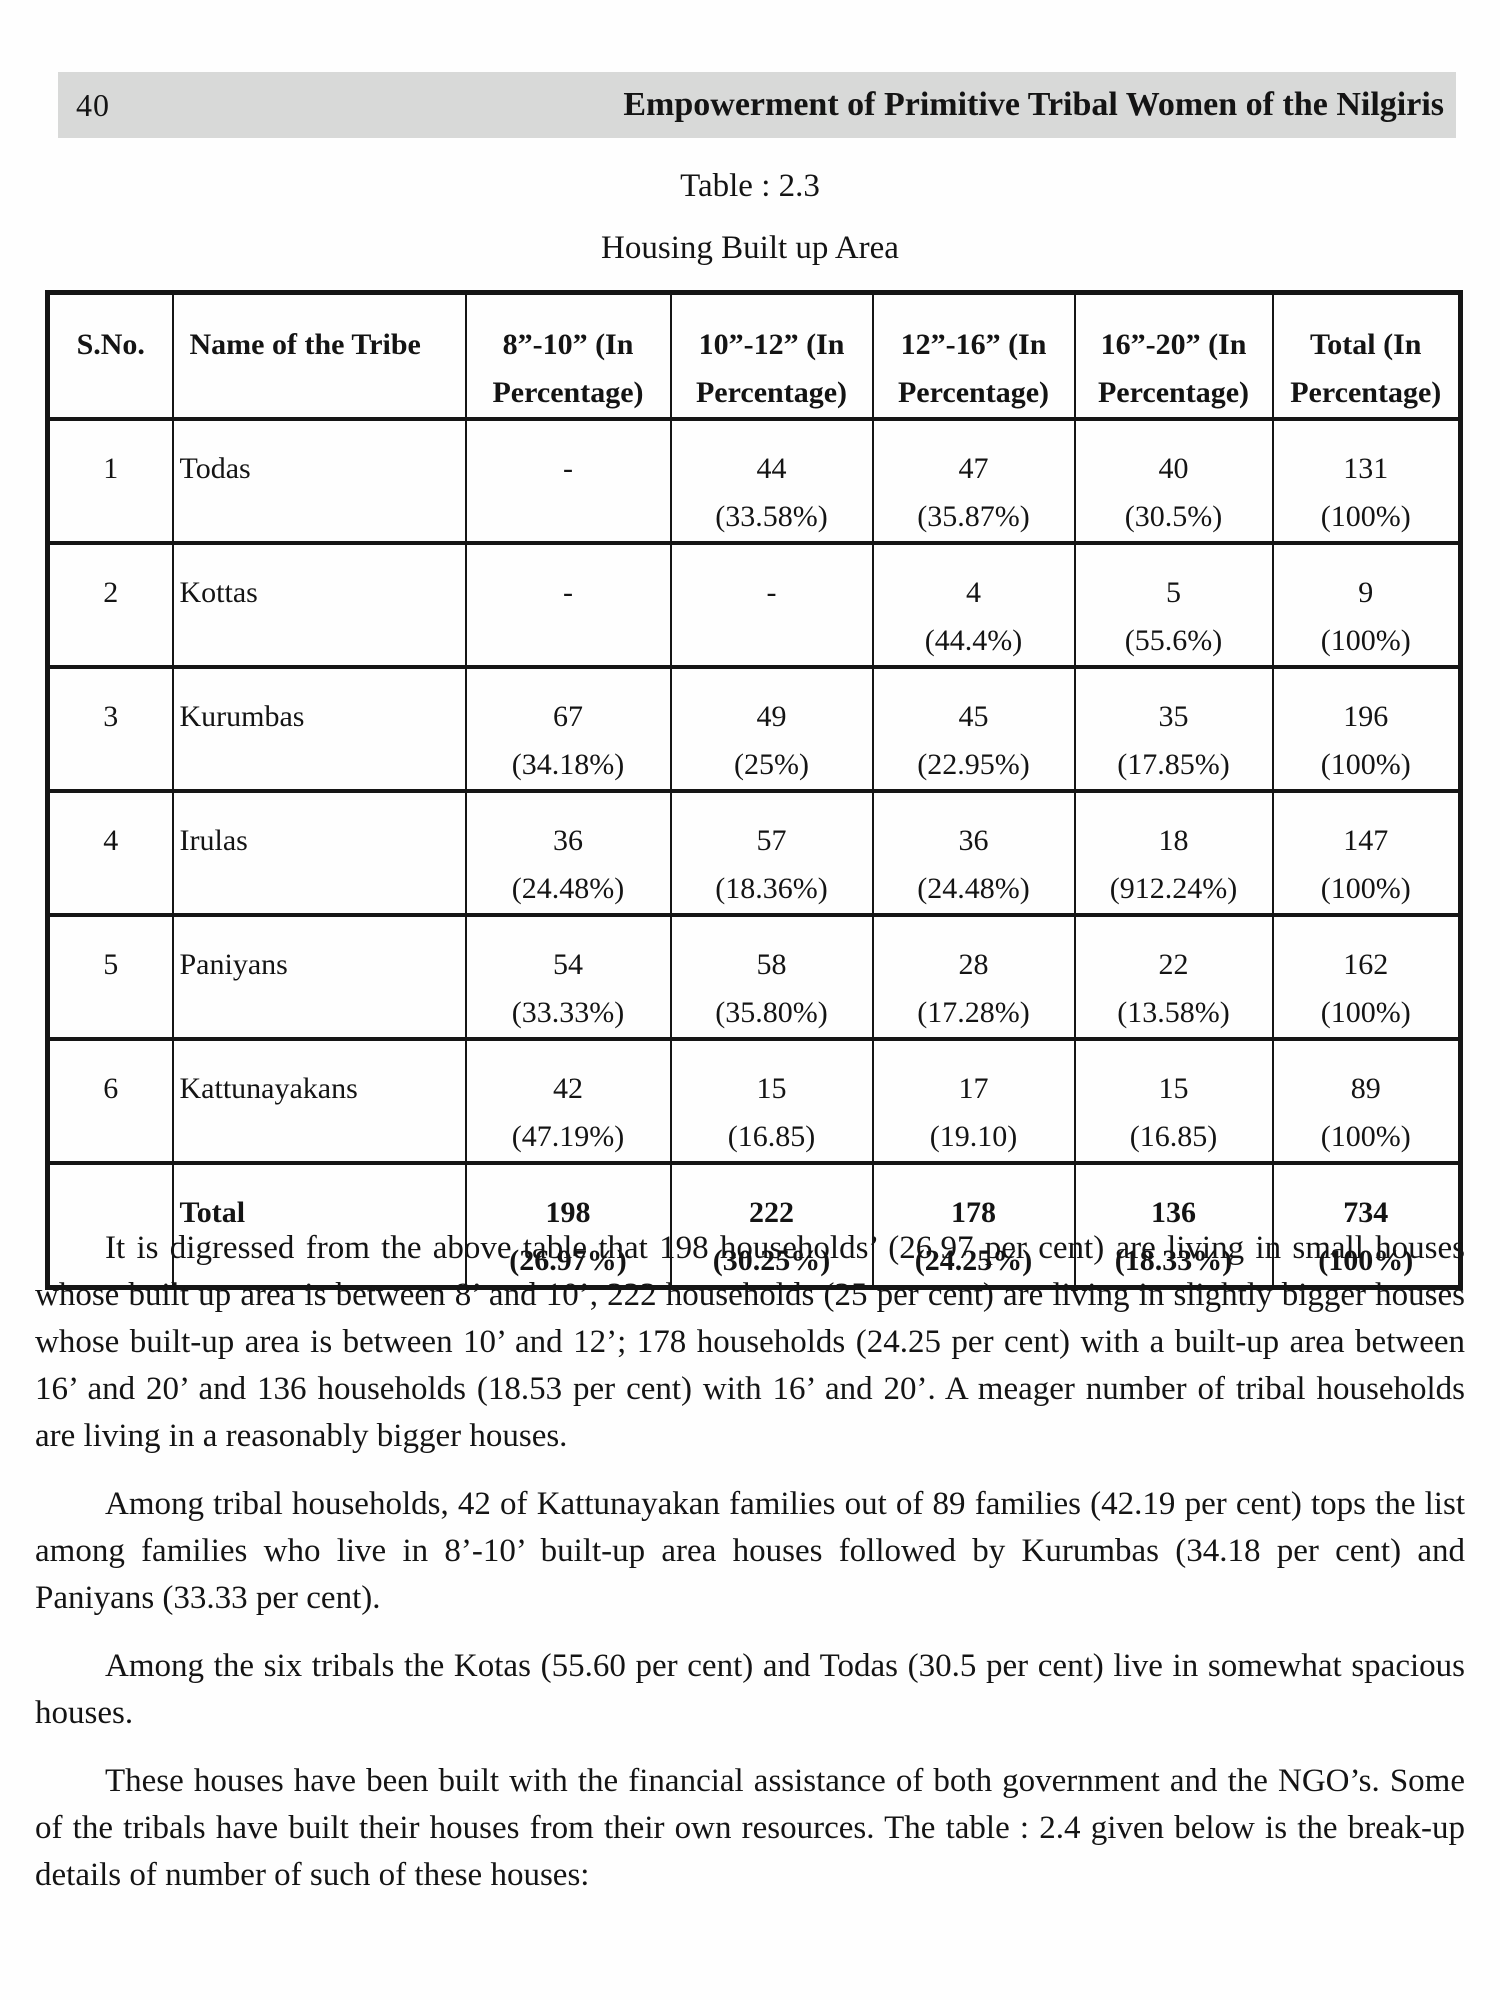 The width and height of the screenshot is (1500, 2000). I want to click on cell-10-12: 15 (16.85), so click(771, 1101).